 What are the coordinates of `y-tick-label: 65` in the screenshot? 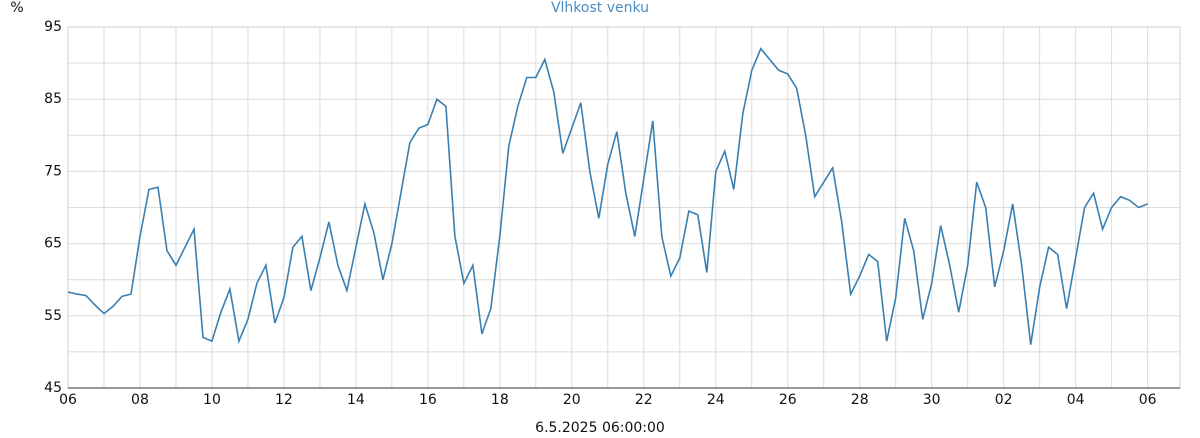 It's located at (53, 244).